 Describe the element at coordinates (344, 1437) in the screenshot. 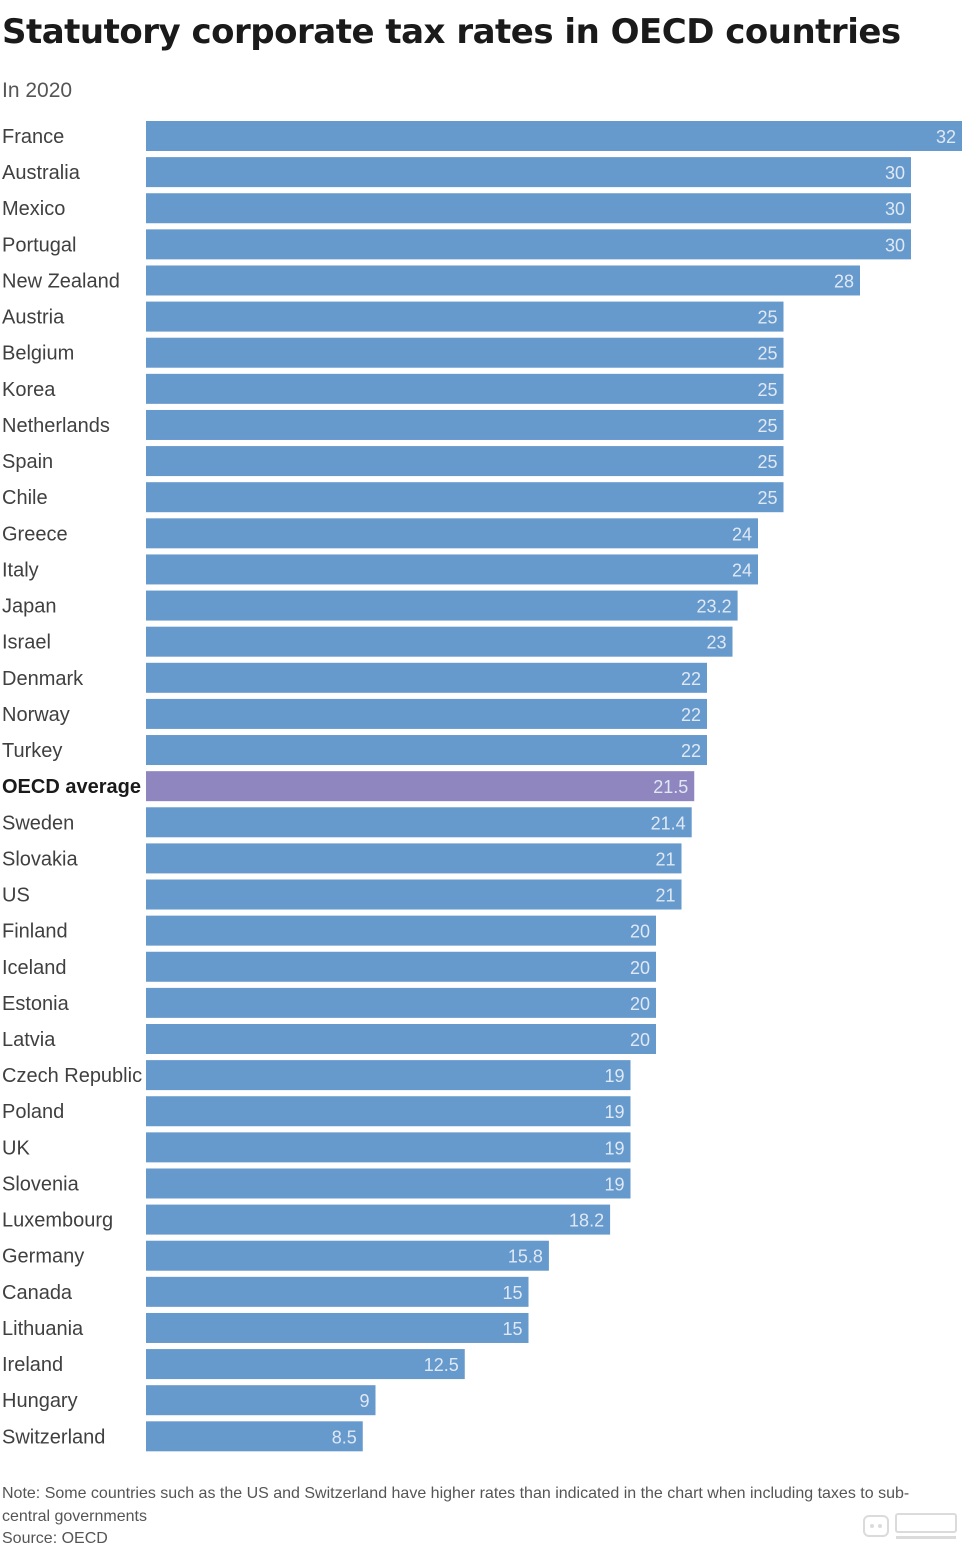

I see `value-label: 8.5` at that location.